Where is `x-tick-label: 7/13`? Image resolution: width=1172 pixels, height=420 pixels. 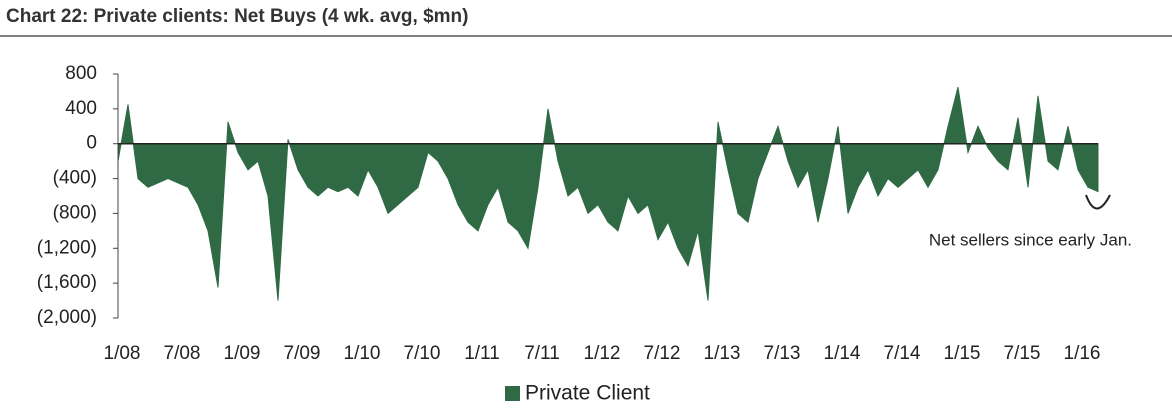 x-tick-label: 7/13 is located at coordinates (782, 353).